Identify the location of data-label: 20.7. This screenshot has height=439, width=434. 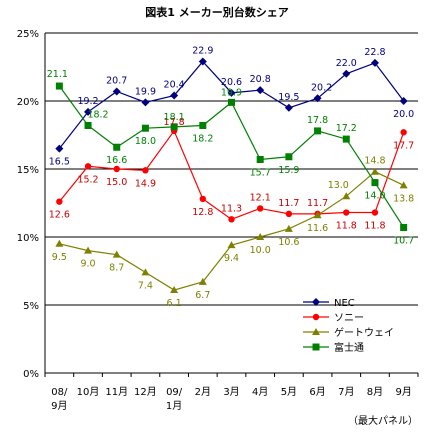
(116, 80).